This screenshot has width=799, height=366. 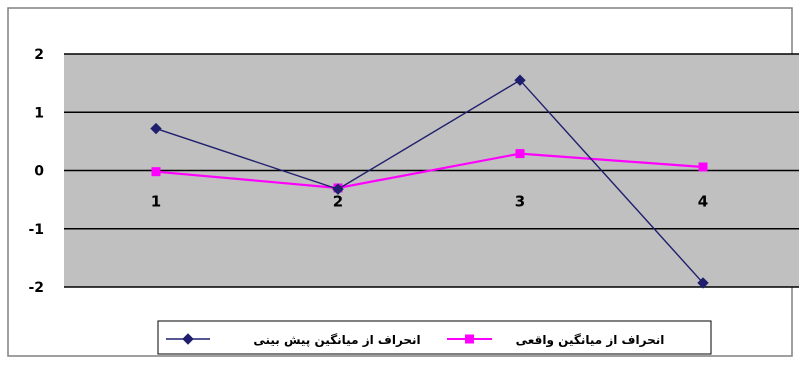 What do you see at coordinates (590, 340) in the screenshot?
I see `legend-label: انحراف از میانگین واقعی` at bounding box center [590, 340].